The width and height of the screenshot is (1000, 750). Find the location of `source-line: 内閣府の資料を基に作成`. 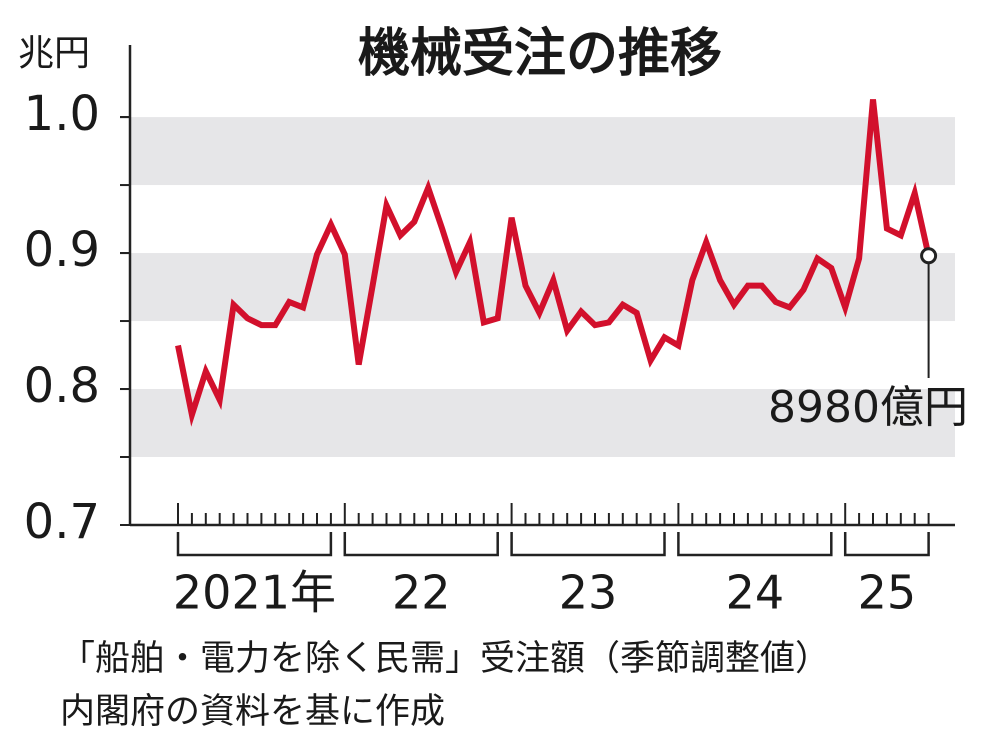

source-line: 内閣府の資料を基に作成 is located at coordinates (252, 712).